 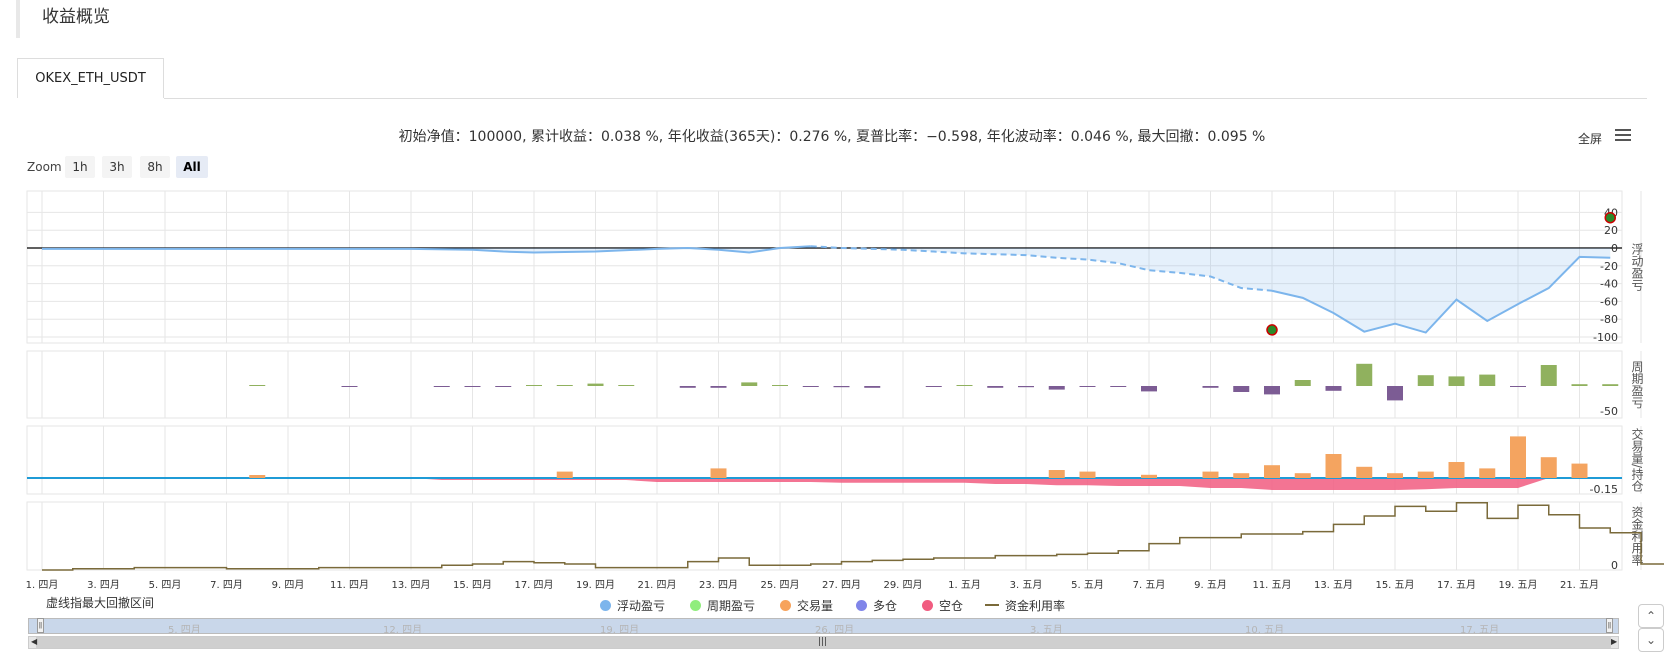 What do you see at coordinates (40, 625) in the screenshot?
I see `navigator-left-handle: ǁ` at bounding box center [40, 625].